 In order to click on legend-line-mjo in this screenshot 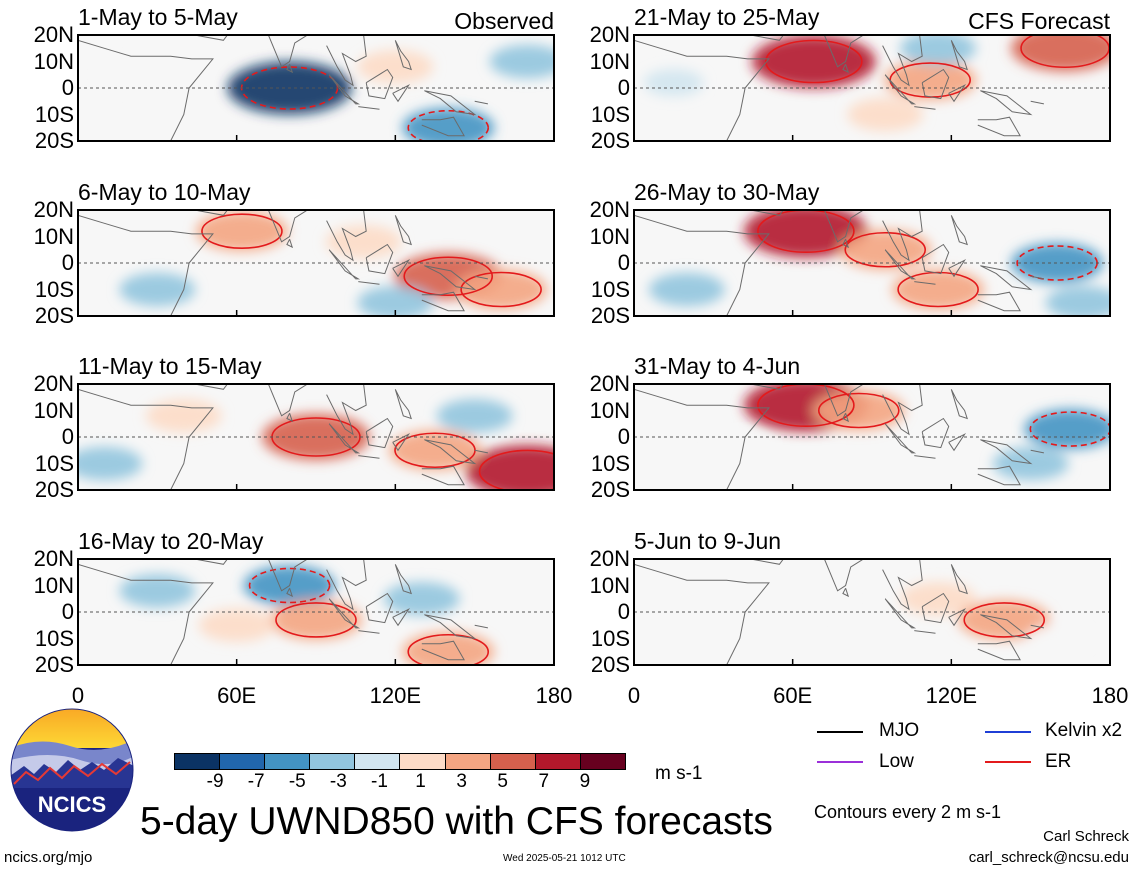, I will do `click(840, 732)`.